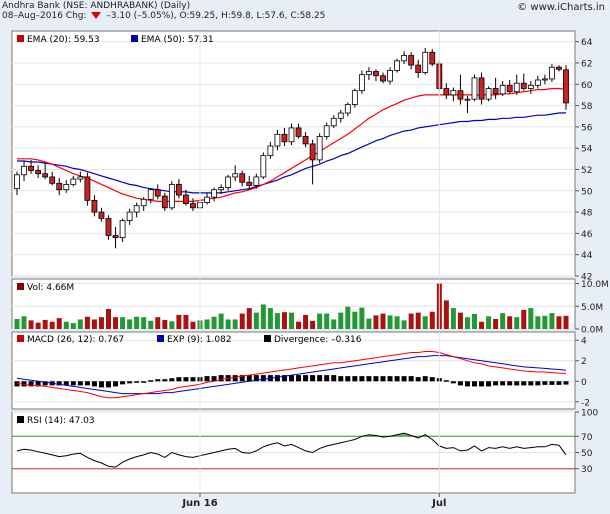  Describe the element at coordinates (587, 192) in the screenshot. I see `price-axis-tick-label: 50` at that location.